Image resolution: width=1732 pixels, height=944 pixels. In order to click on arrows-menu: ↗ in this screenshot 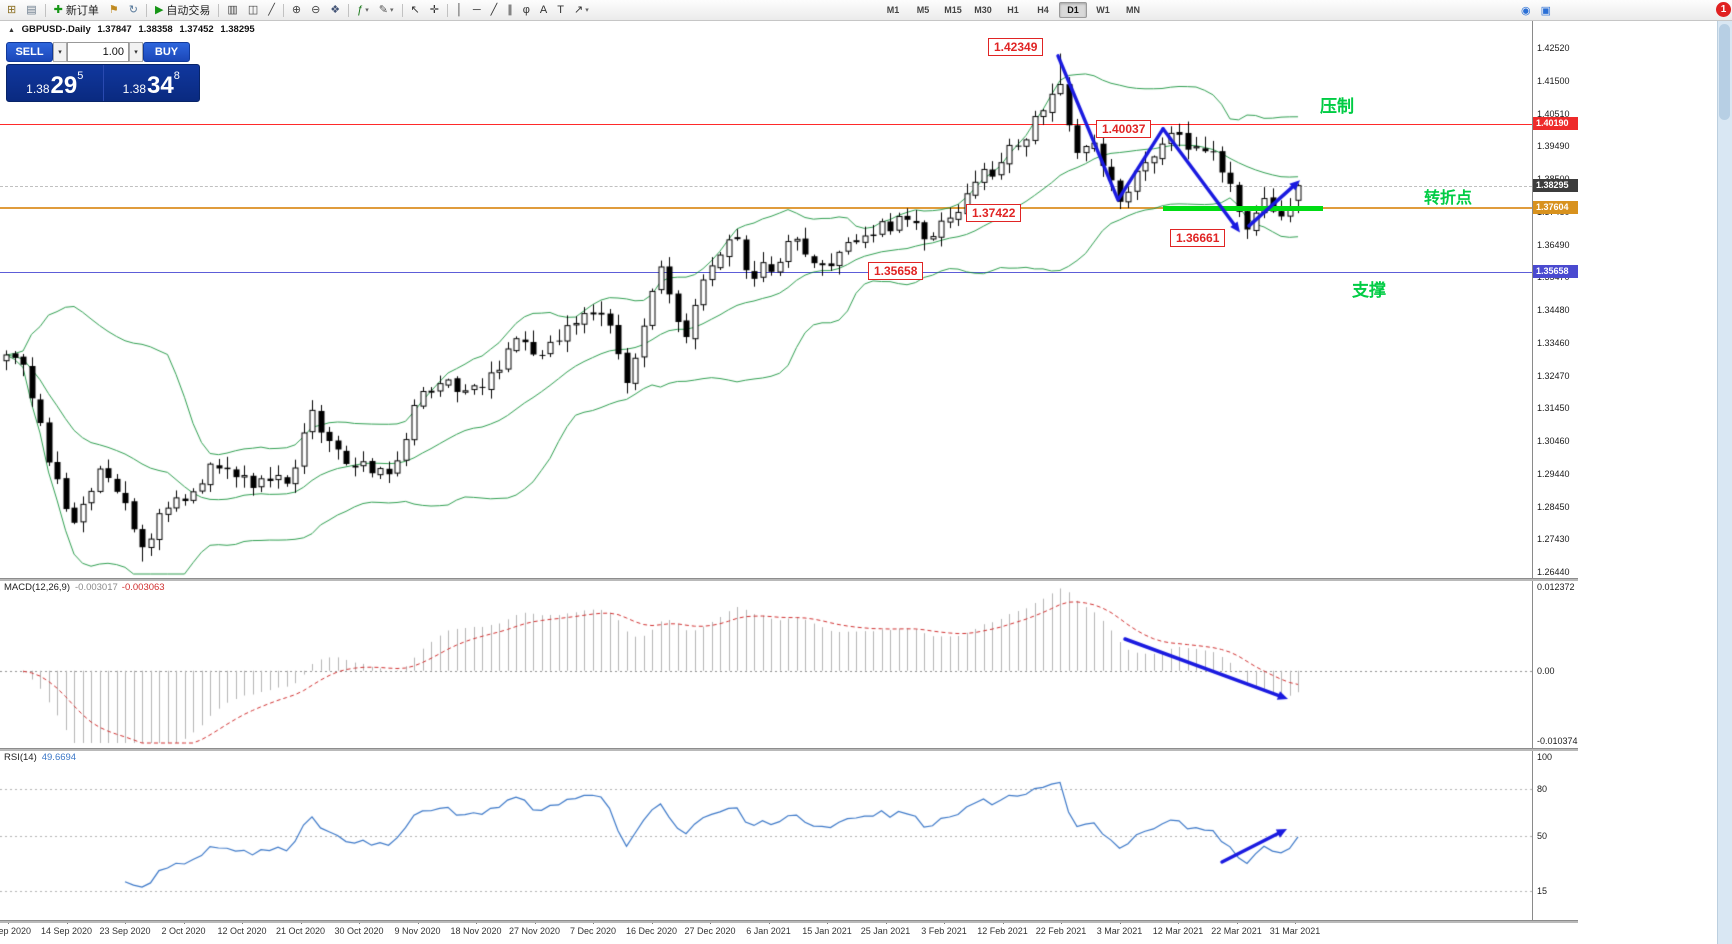, I will do `click(578, 10)`.